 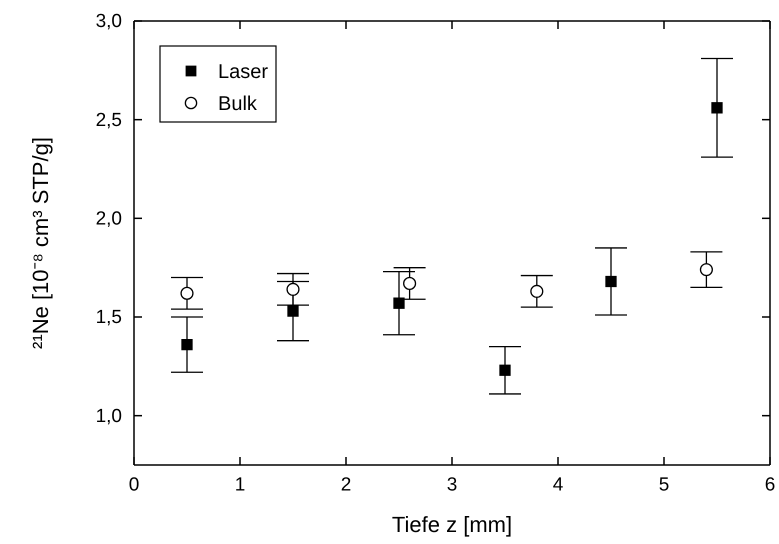 I want to click on y-tick-label: 1,0, so click(x=109, y=416).